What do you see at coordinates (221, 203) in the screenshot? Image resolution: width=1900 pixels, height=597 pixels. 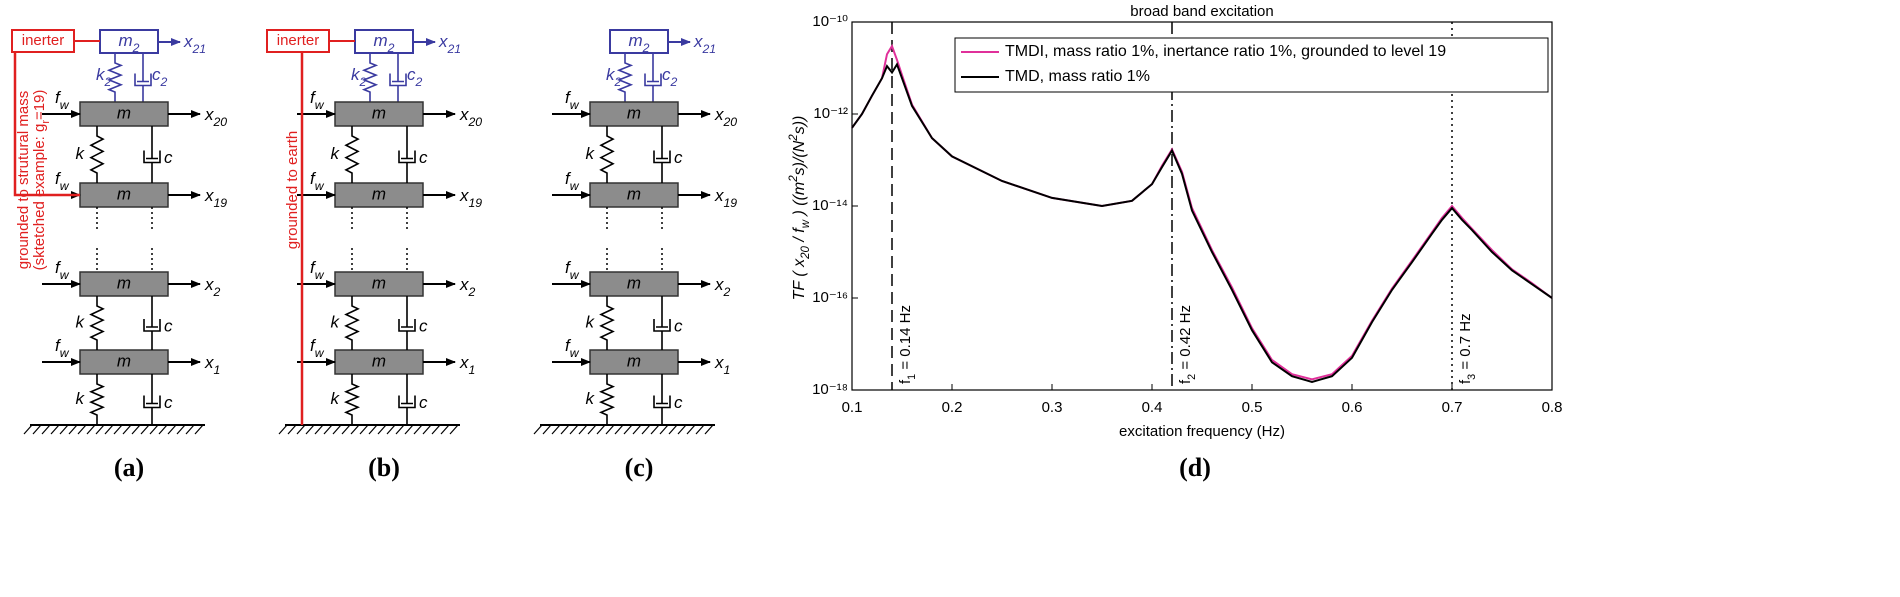 I see `text-part: 19` at bounding box center [221, 203].